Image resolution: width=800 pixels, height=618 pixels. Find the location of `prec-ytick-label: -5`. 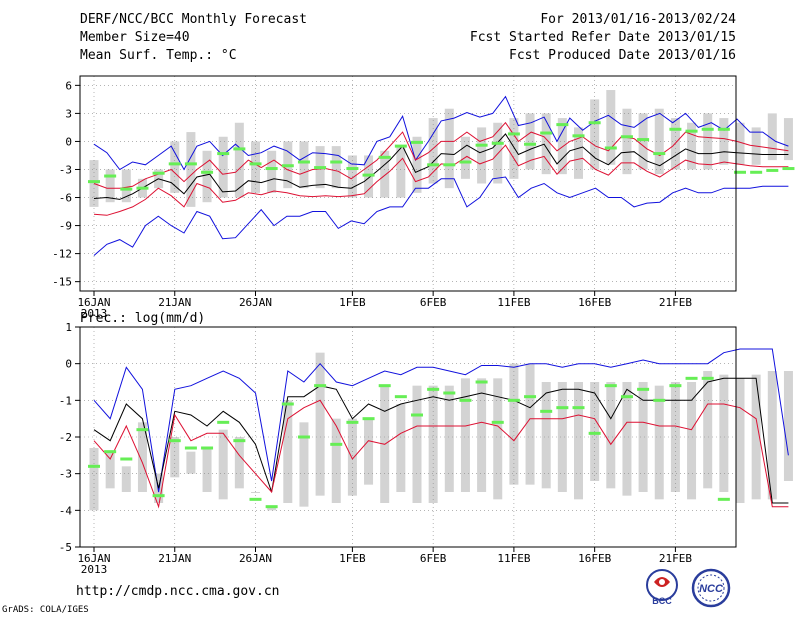

prec-ytick-label: -5 is located at coordinates (65, 547).